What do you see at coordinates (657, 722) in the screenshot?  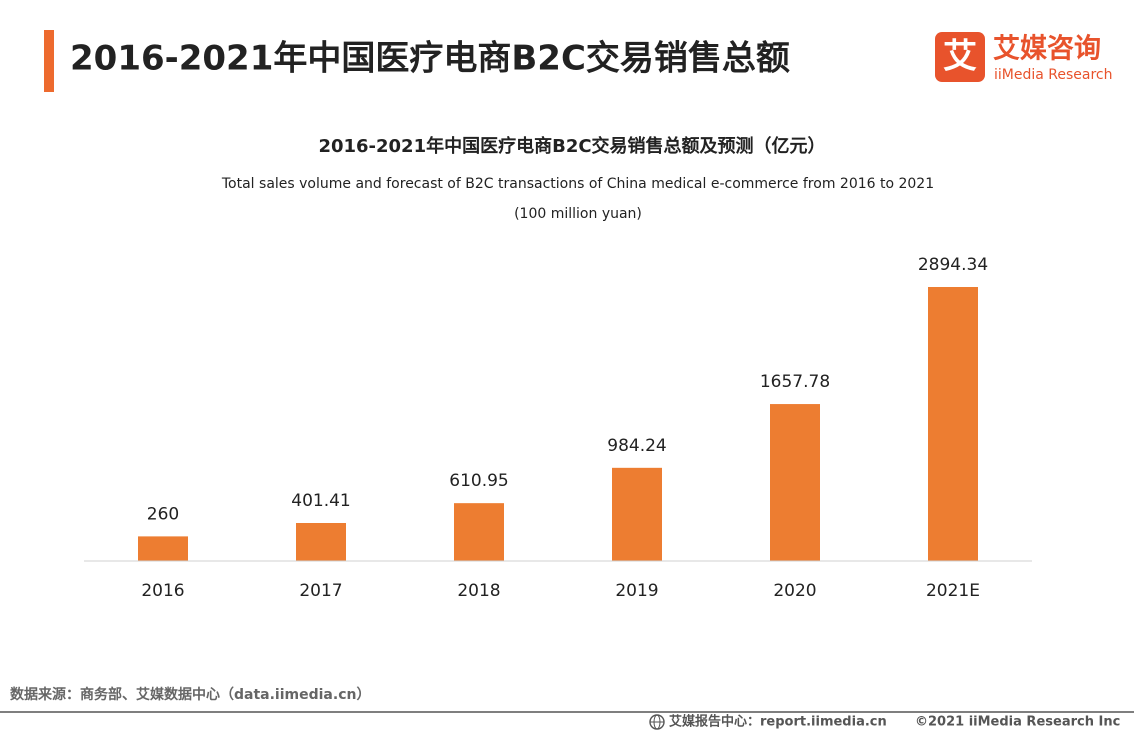 I see `globe-icon` at bounding box center [657, 722].